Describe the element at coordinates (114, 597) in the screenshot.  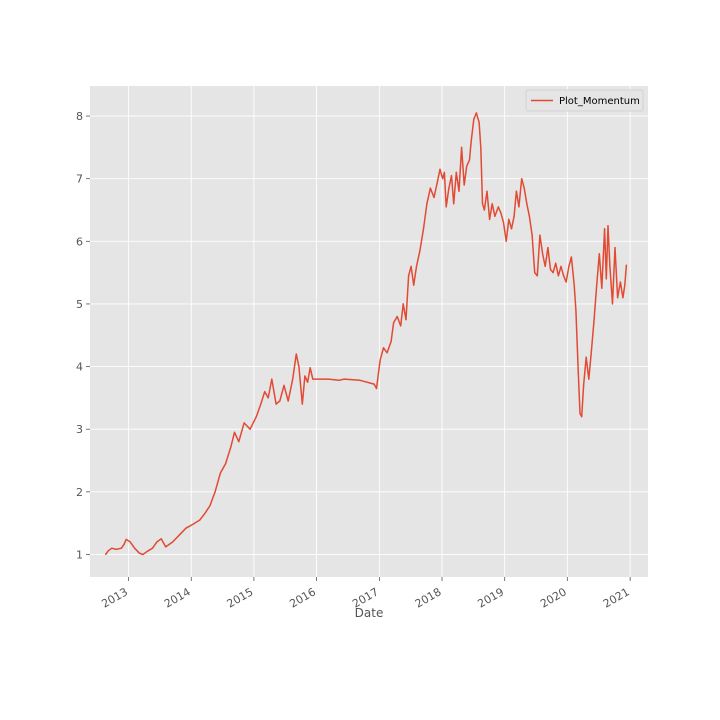
I see `x-tick-label: 2013` at that location.